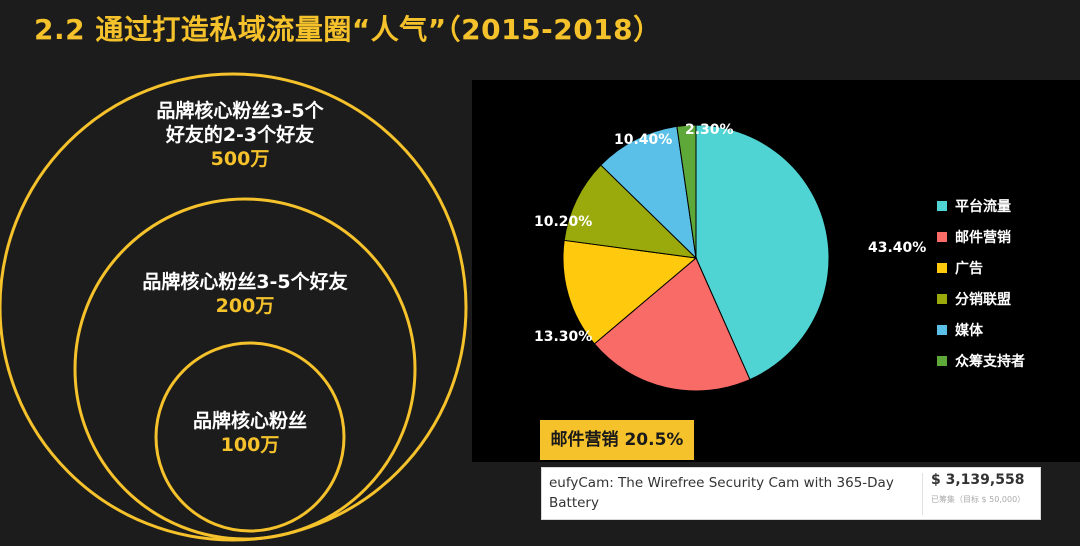  What do you see at coordinates (249, 421) in the screenshot?
I see `inner-circle-label: 品牌核心粉丝` at bounding box center [249, 421].